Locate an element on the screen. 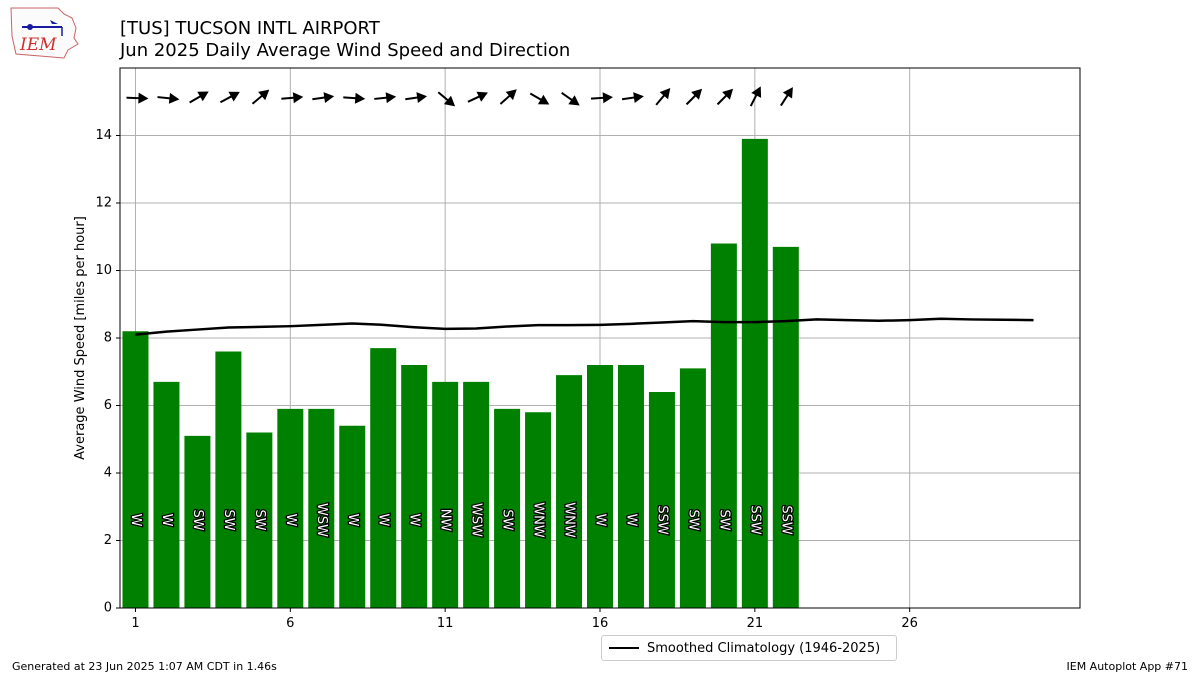 The height and width of the screenshot is (675, 1200). y-tick-label: 0 is located at coordinates (108, 608).